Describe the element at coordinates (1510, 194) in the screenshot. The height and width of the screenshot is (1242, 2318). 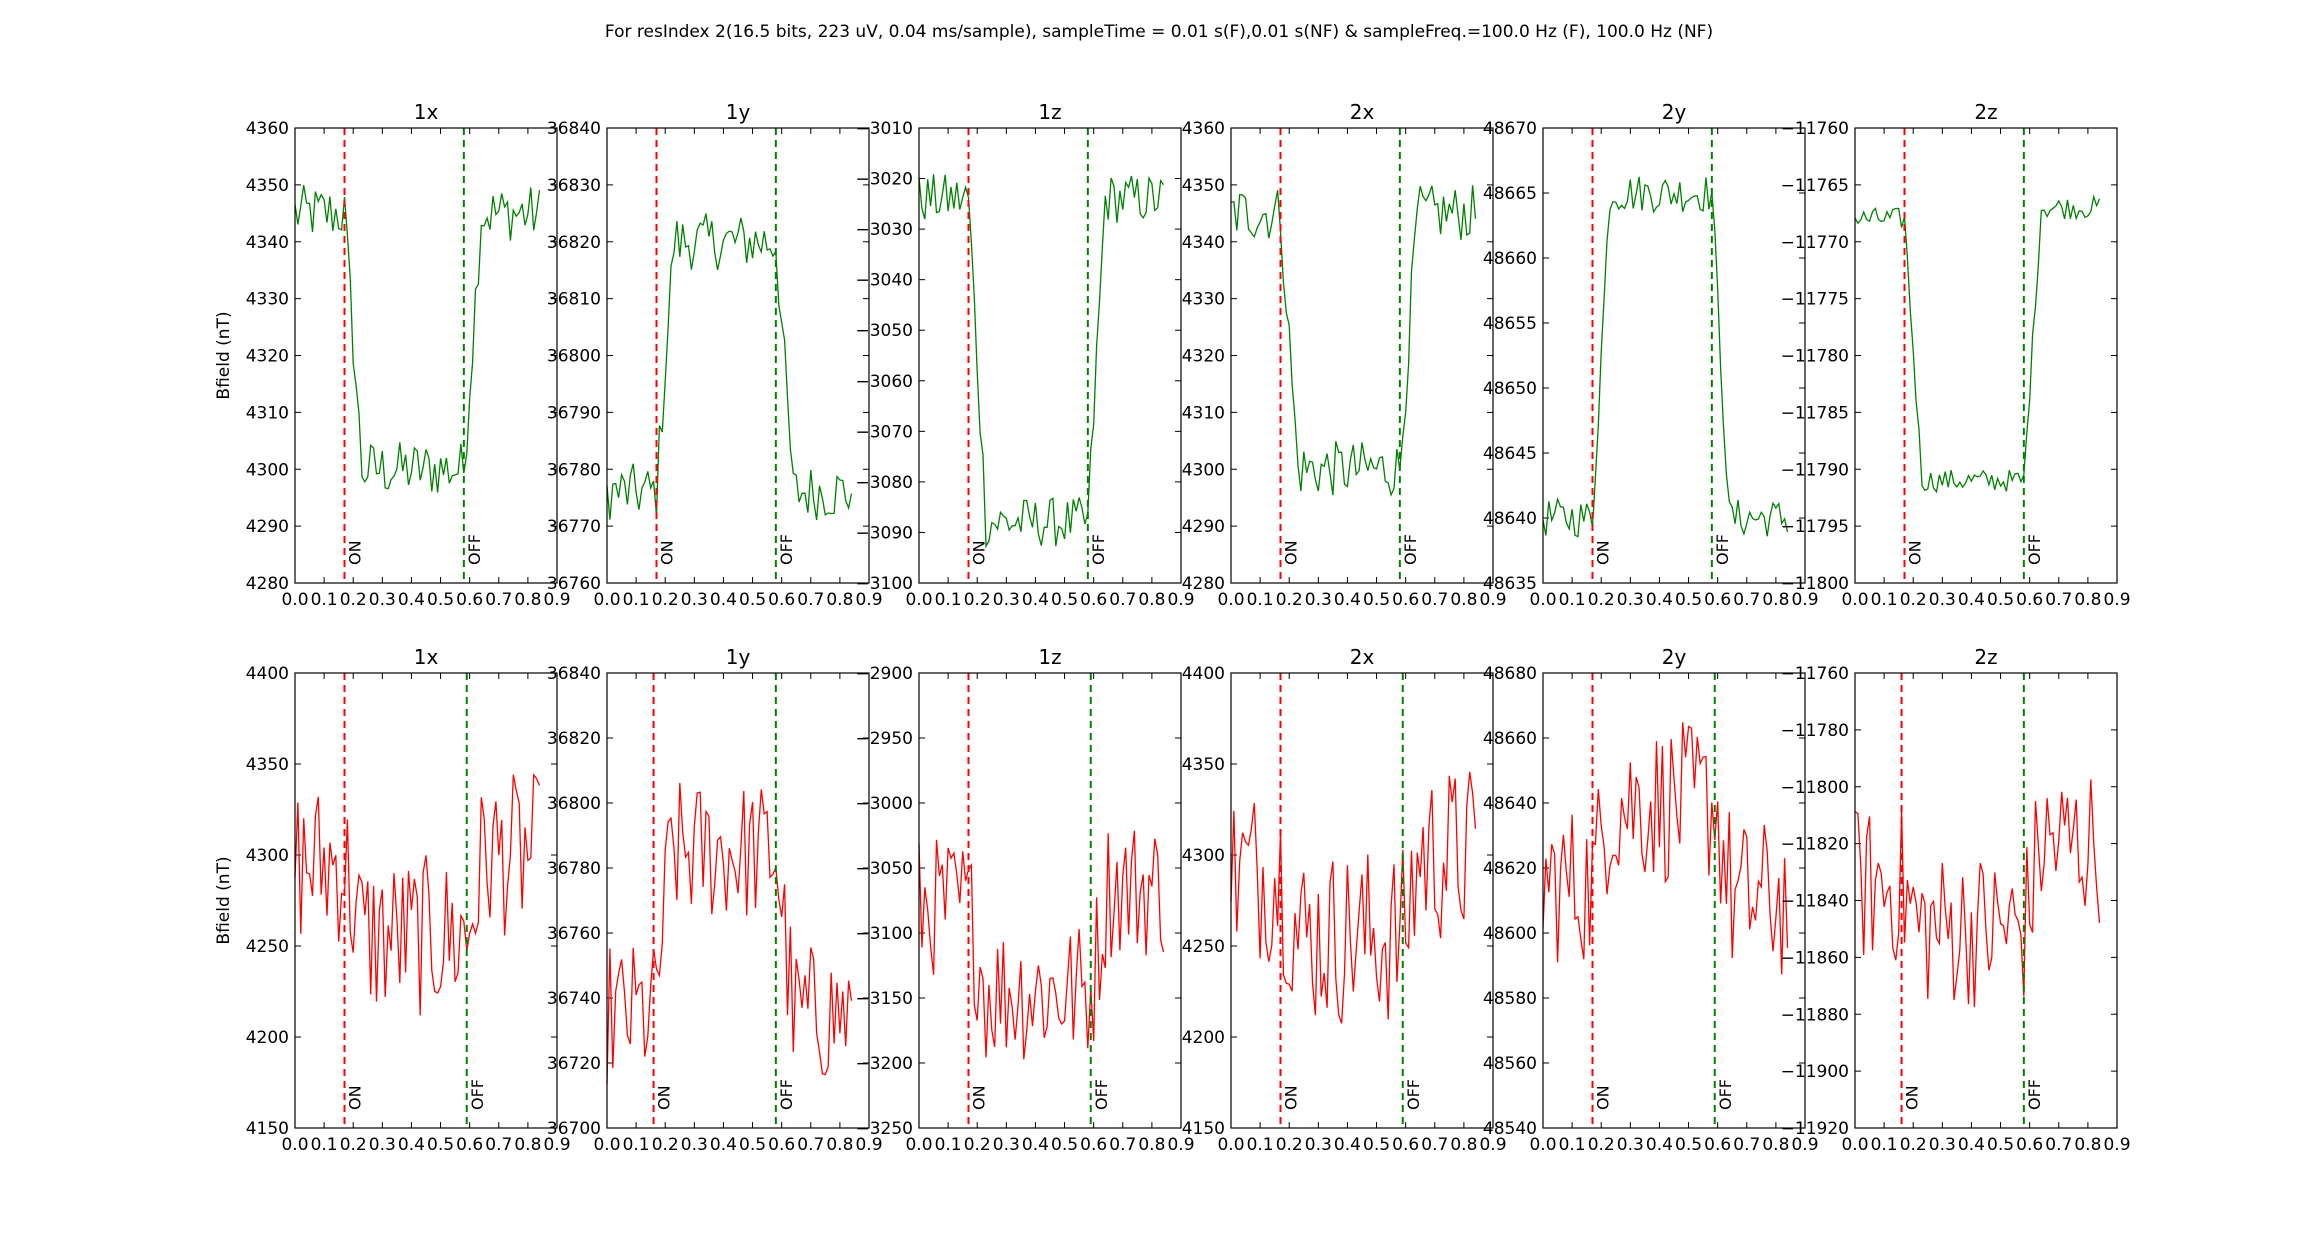
I see `y-tick-label: 48665` at that location.